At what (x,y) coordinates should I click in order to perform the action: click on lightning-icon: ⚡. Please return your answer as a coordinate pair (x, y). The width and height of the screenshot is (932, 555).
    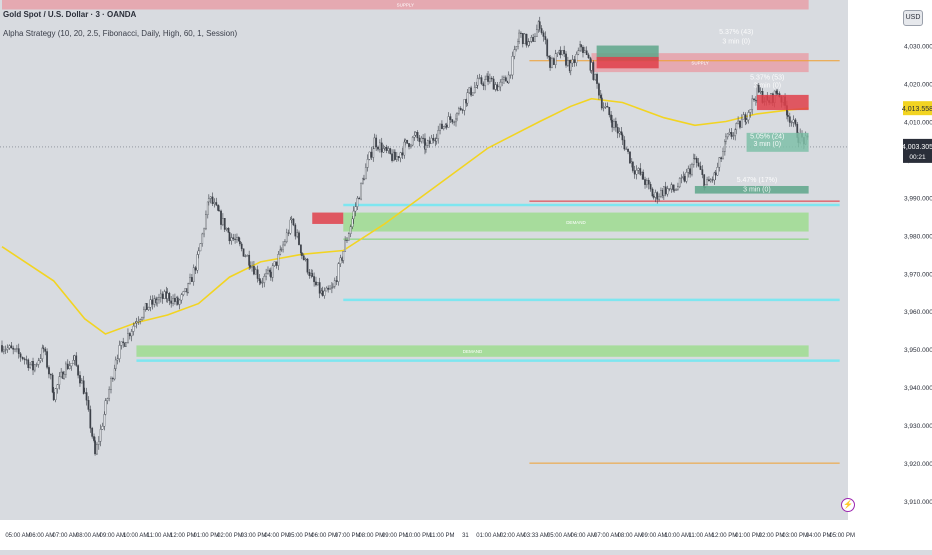
    Looking at the image, I should click on (848, 505).